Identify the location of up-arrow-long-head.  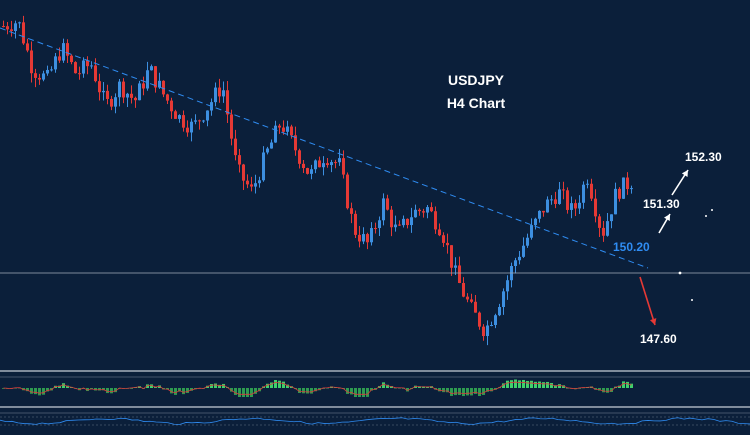
(684, 173).